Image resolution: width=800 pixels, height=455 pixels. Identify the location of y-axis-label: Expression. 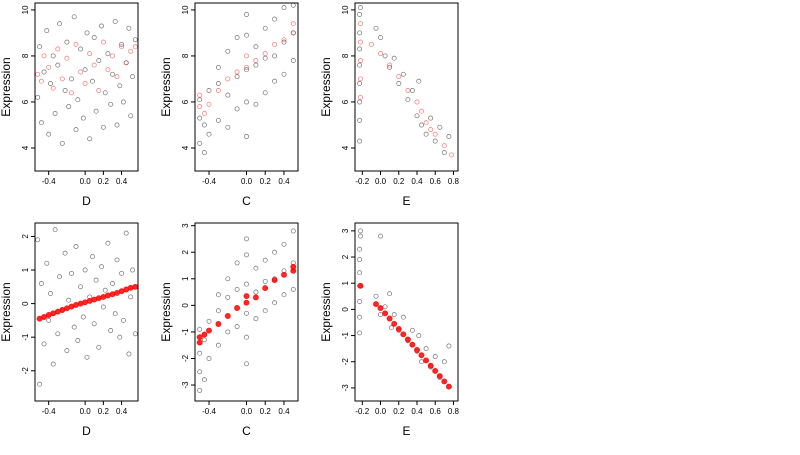
(166, 311).